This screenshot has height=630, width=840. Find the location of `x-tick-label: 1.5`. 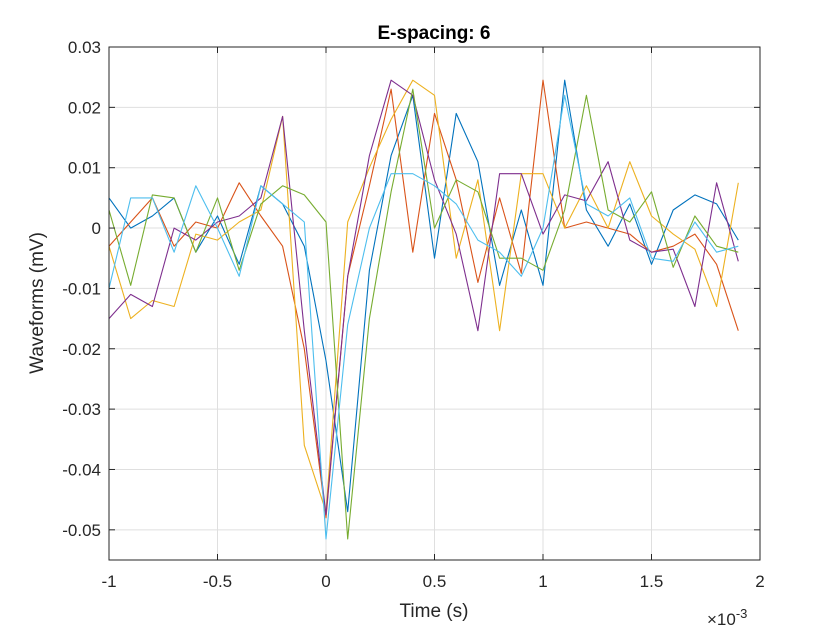

x-tick-label: 1.5 is located at coordinates (652, 581).